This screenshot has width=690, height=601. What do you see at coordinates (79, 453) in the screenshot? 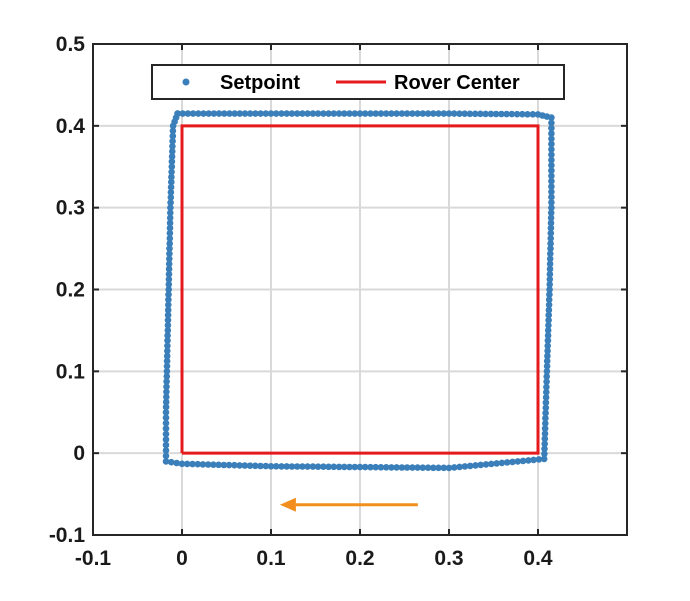
I see `y-tick-label: 0` at bounding box center [79, 453].